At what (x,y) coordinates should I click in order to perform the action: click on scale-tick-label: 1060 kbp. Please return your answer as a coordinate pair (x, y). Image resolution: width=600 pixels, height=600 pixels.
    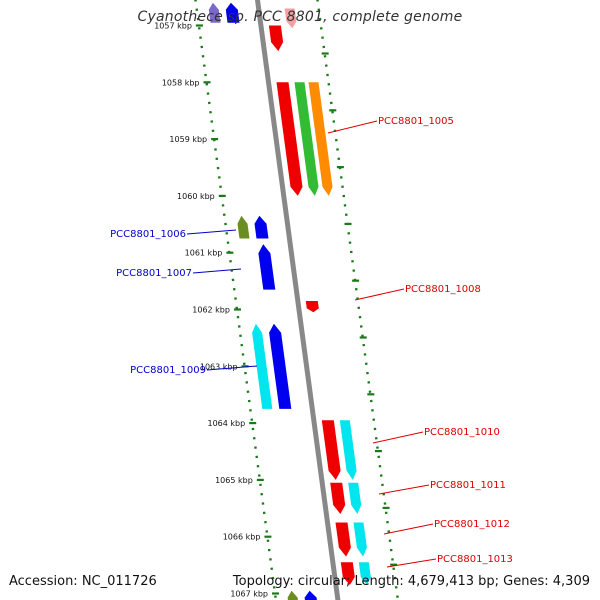
    Looking at the image, I should click on (196, 196).